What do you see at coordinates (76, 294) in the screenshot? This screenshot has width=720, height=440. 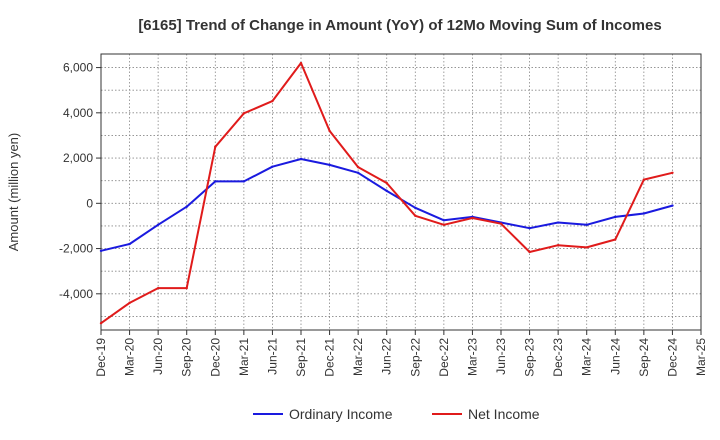 I see `y-tick-label: -4,000` at bounding box center [76, 294].